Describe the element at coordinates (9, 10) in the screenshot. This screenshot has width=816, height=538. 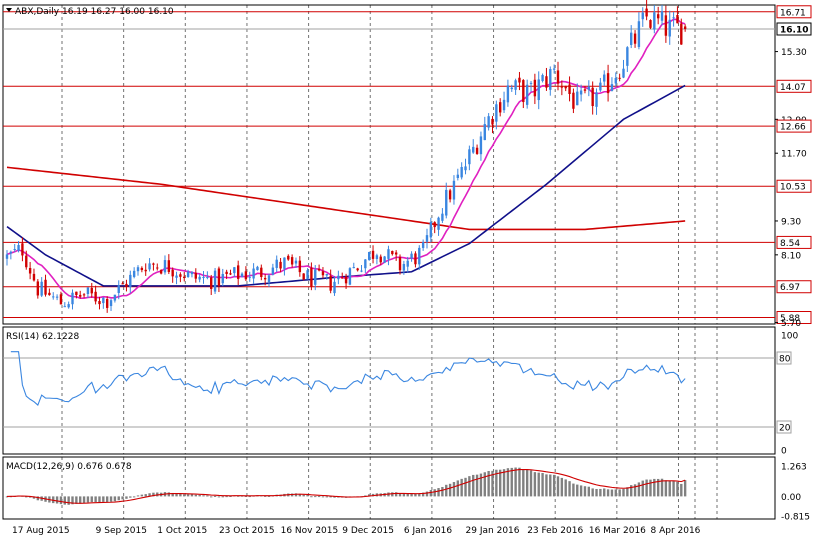
I see `dropdown-icon` at that location.